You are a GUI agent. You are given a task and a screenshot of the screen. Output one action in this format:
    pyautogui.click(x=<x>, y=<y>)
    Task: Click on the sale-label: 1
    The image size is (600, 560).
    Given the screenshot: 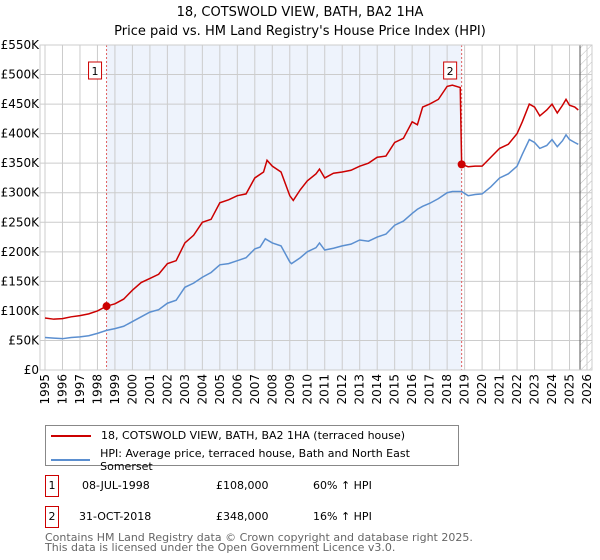 What is the action you would take?
    pyautogui.click(x=95, y=71)
    